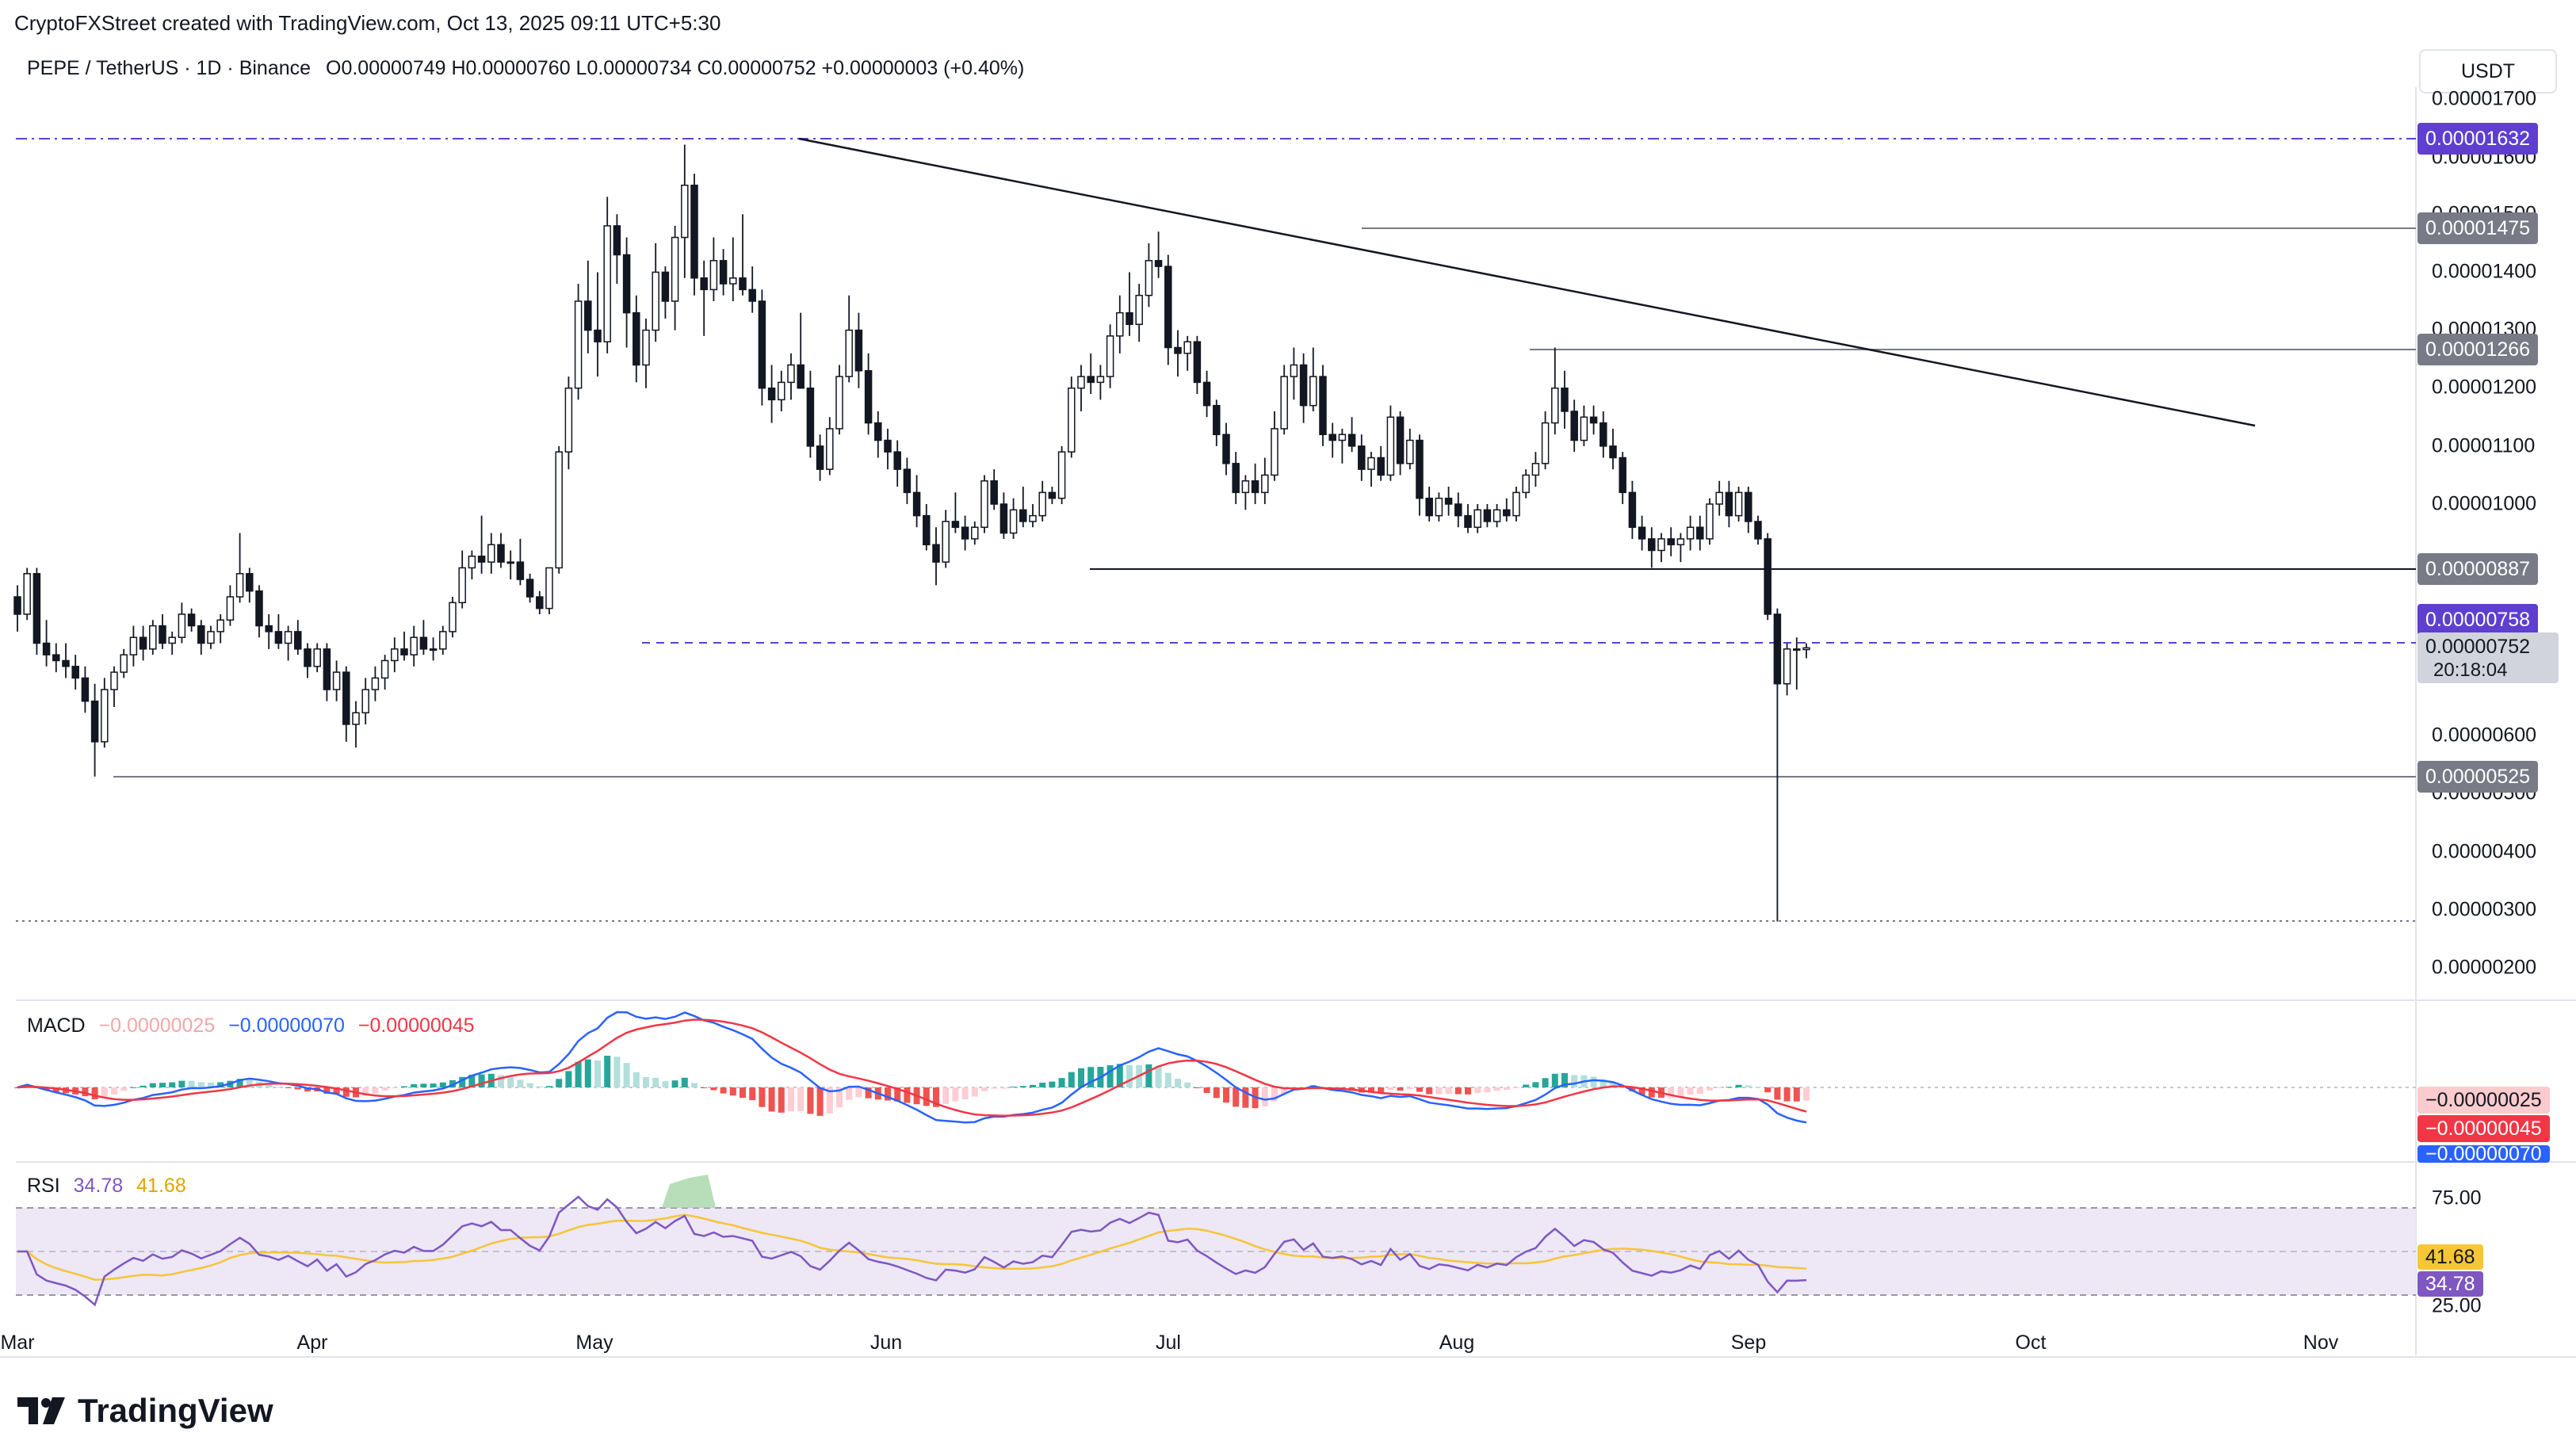  Describe the element at coordinates (2478, 620) in the screenshot. I see `dashed-758-tag: 0.00000758` at that location.